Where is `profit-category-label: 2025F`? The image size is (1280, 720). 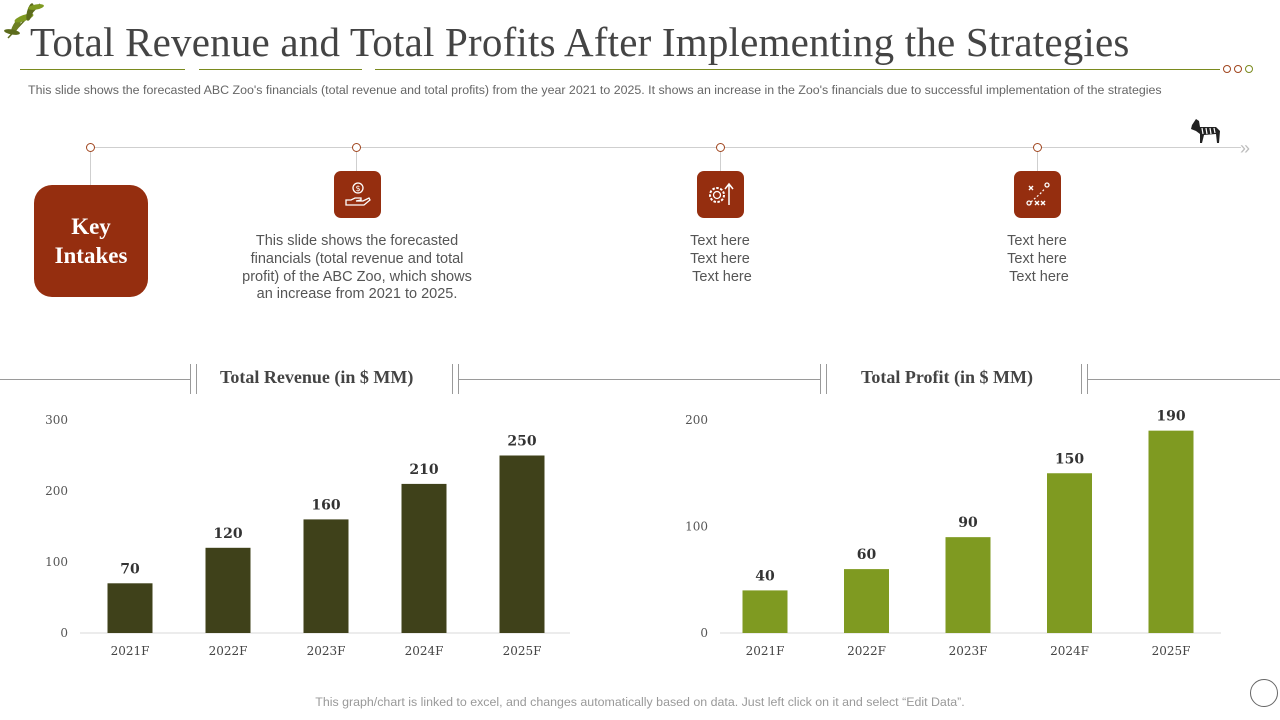
profit-category-label: 2025F is located at coordinates (1171, 651).